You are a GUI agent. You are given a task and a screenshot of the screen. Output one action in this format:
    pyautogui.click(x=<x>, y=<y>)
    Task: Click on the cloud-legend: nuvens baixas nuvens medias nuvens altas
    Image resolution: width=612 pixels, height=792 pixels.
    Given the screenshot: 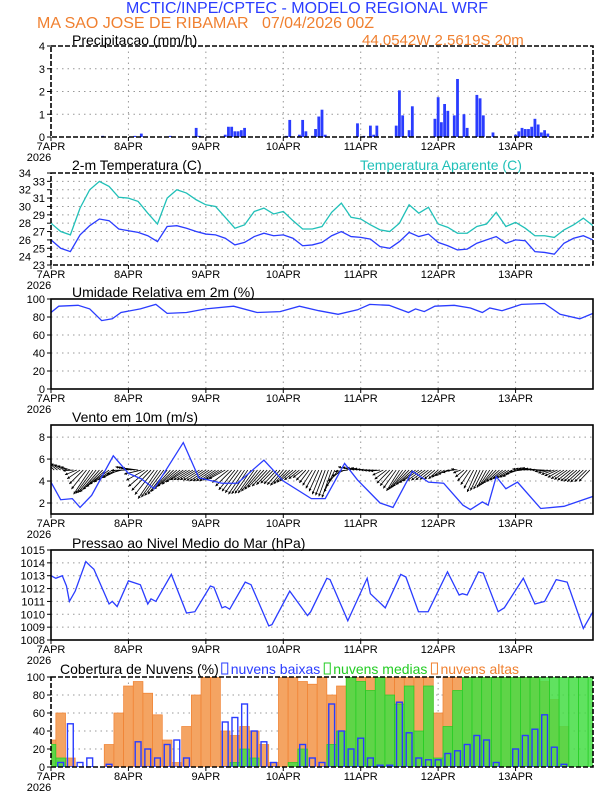 What is the action you would take?
    pyautogui.click(x=370, y=669)
    